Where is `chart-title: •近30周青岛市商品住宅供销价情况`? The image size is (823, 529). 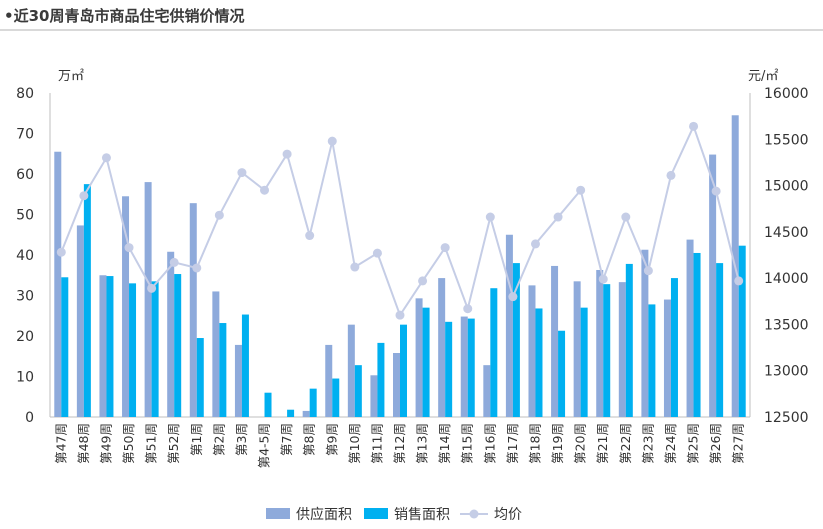 chart-title: •近30周青岛市商品住宅供销价情况 is located at coordinates (124, 16).